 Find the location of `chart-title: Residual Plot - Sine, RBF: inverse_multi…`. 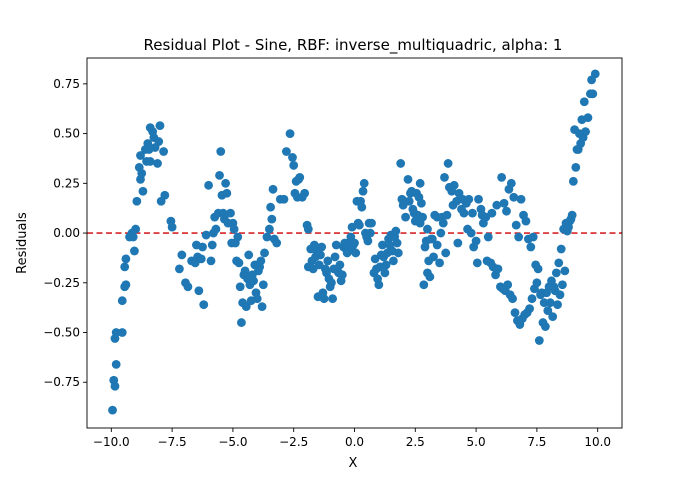

chart-title: Residual Plot - Sine, RBF: inverse_multi… is located at coordinates (353, 45).